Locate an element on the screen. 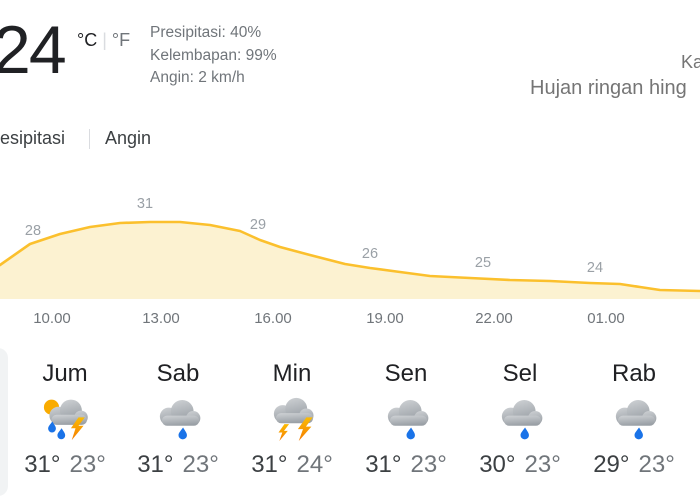 The width and height of the screenshot is (700, 500). day-temperatures: 31° 24° is located at coordinates (292, 465).